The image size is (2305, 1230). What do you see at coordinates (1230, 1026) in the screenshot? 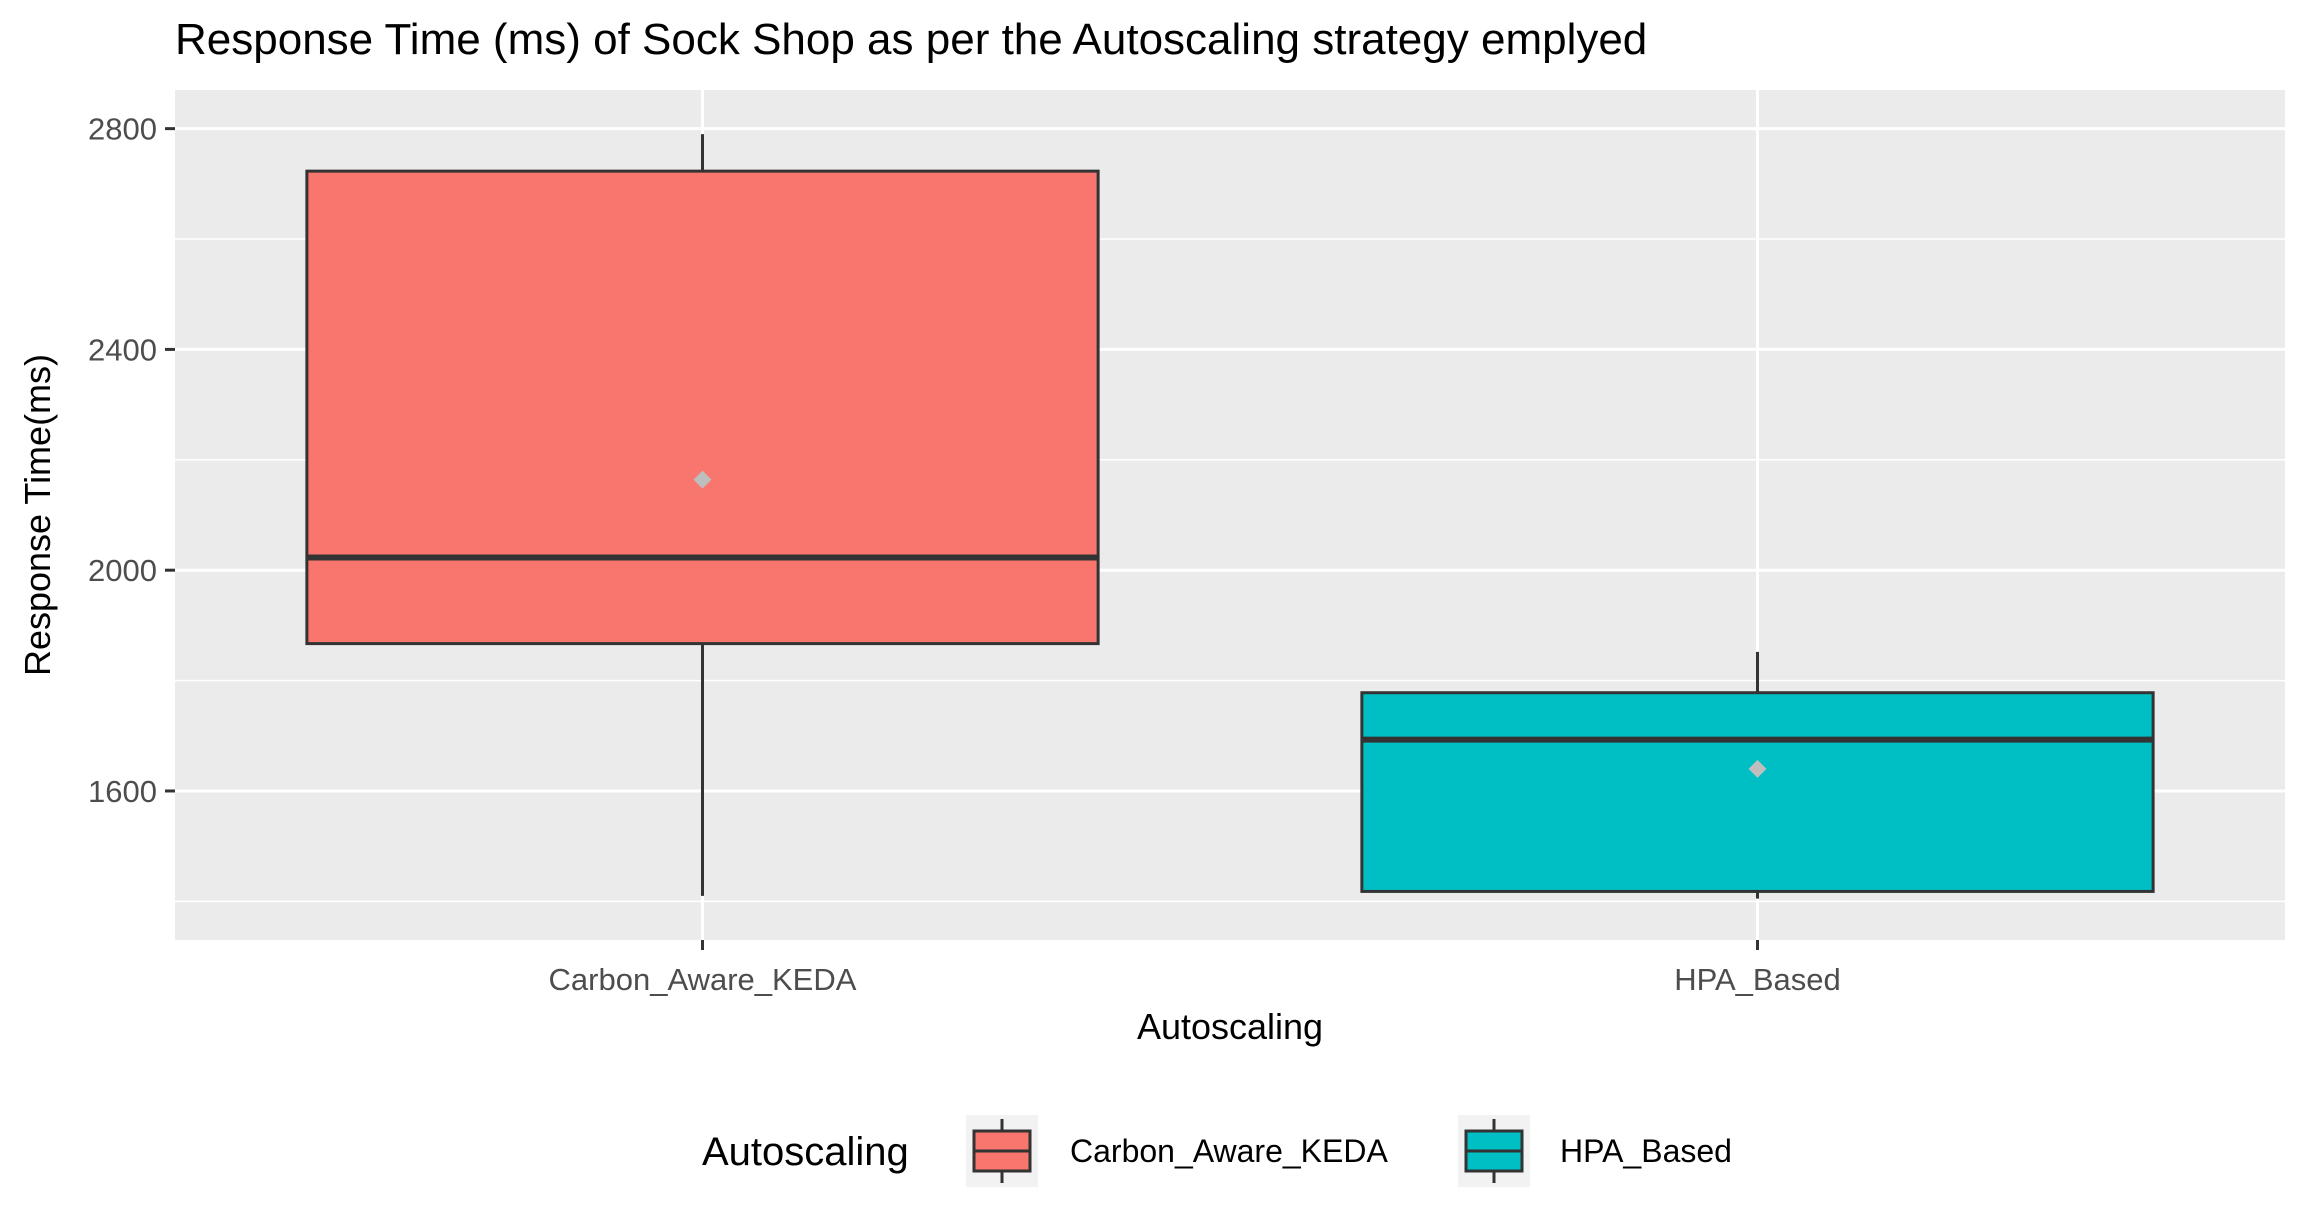
I see `x-axis-label: Autoscaling` at bounding box center [1230, 1026].